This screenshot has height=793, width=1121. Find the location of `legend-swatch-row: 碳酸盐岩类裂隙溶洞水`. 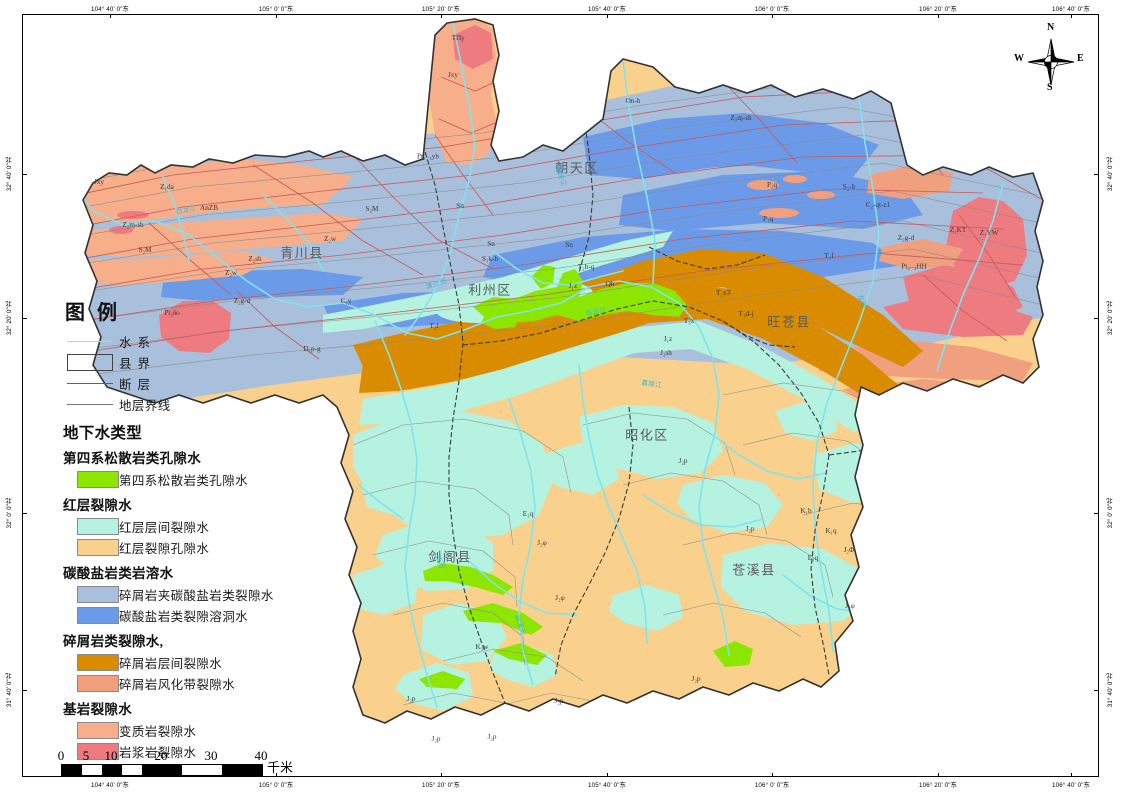

legend-swatch-row: 碳酸盐岩类裂隙溶洞水 is located at coordinates (177, 615).